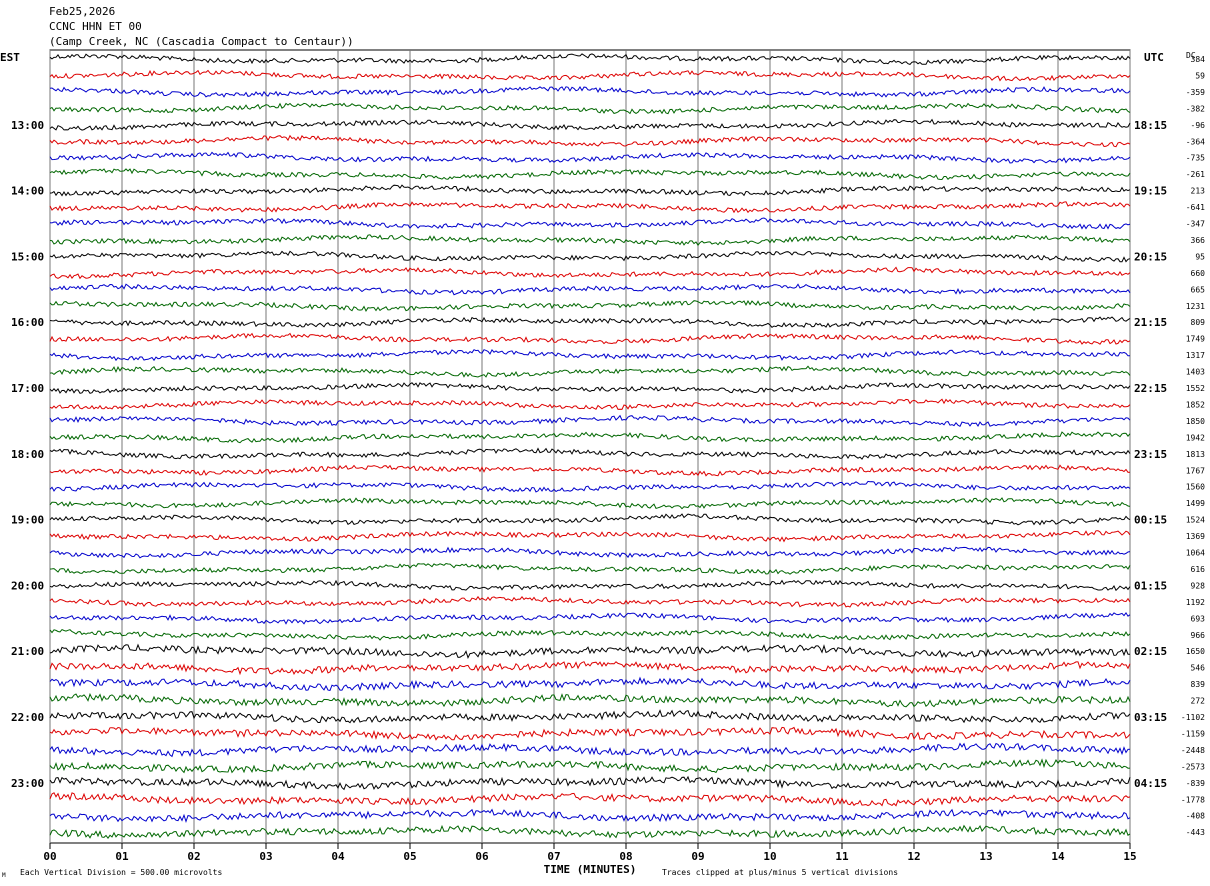 The image size is (1210, 886). What do you see at coordinates (27, 322) in the screenshot?
I see `est-hour-label: 16:00` at bounding box center [27, 322].